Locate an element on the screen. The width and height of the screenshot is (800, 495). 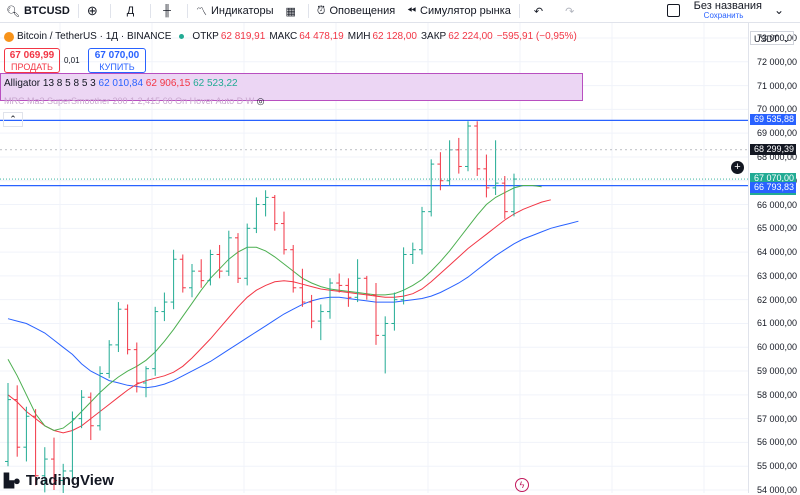
price-axis-label: 71 000,00 is located at coordinates (776, 85).